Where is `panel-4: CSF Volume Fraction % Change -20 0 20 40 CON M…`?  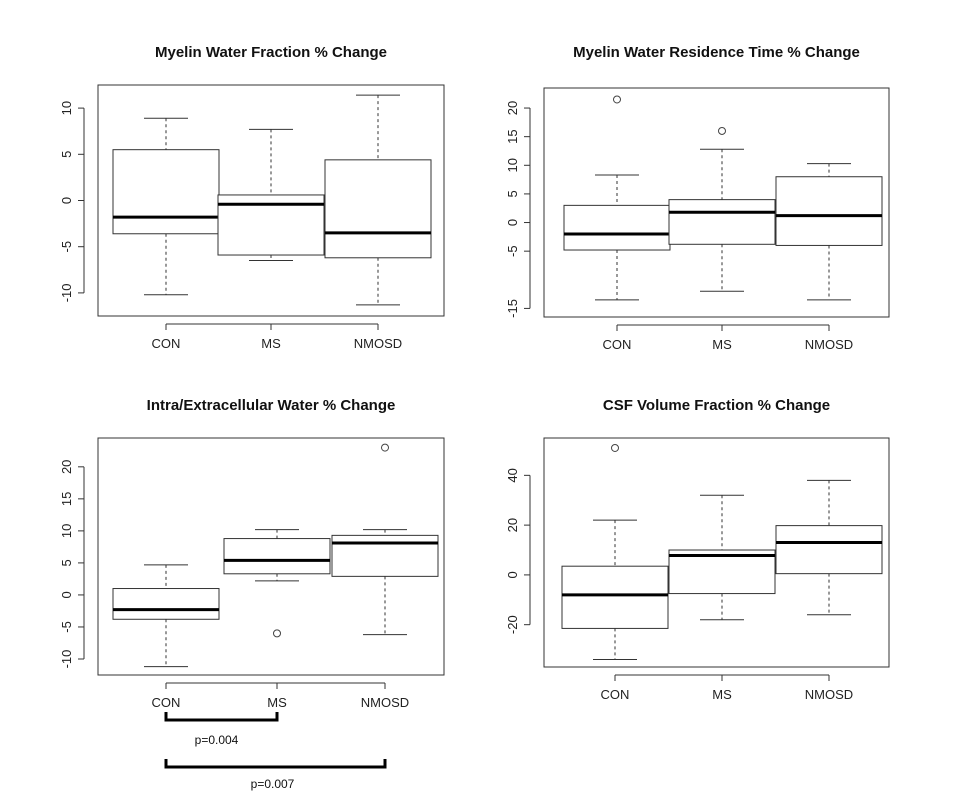 panel-4: CSF Volume Fraction % Change -20 0 20 40 CON M… is located at coordinates (697, 549).